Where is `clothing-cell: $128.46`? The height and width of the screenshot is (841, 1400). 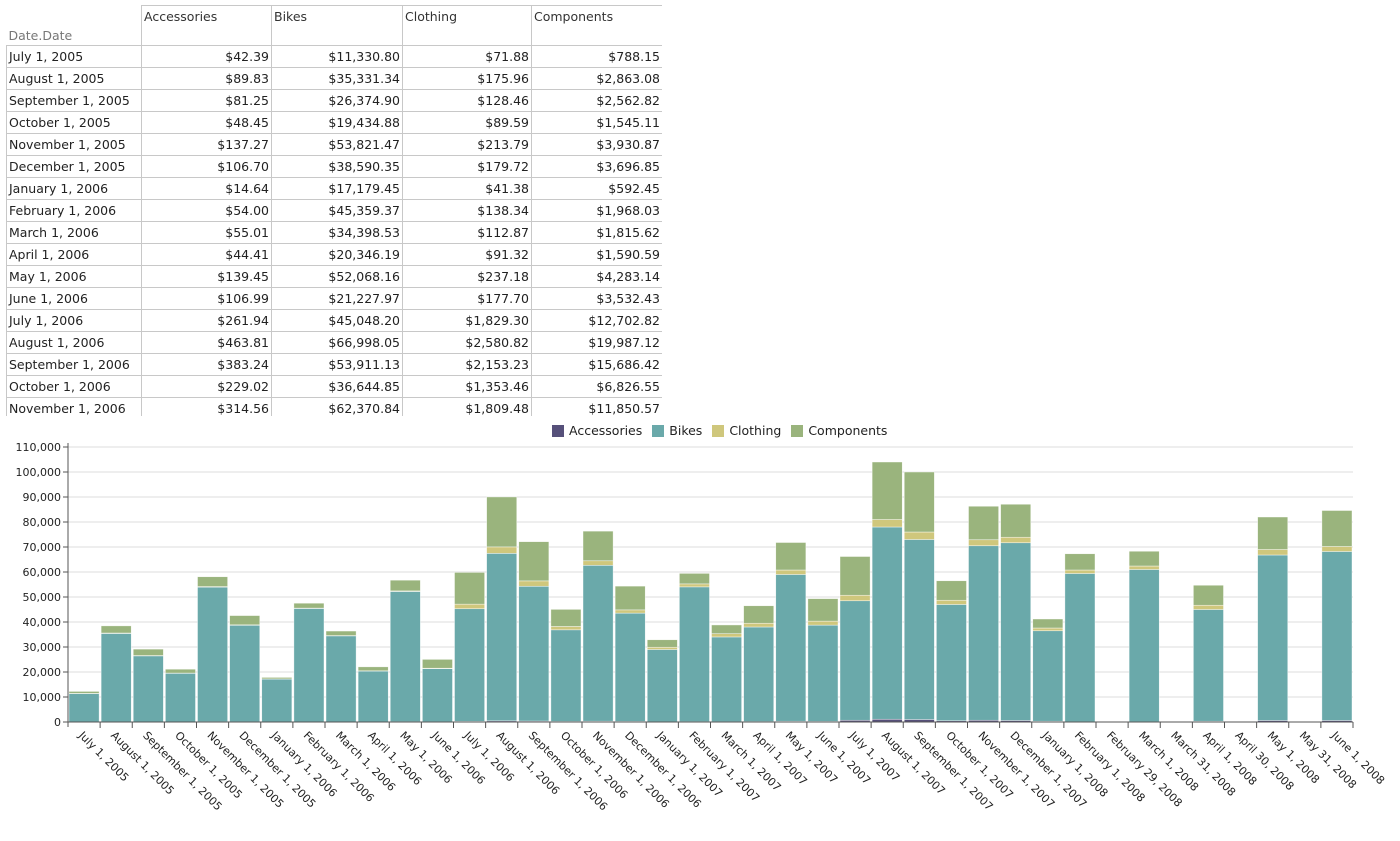
clothing-cell: $128.46 is located at coordinates (467, 101).